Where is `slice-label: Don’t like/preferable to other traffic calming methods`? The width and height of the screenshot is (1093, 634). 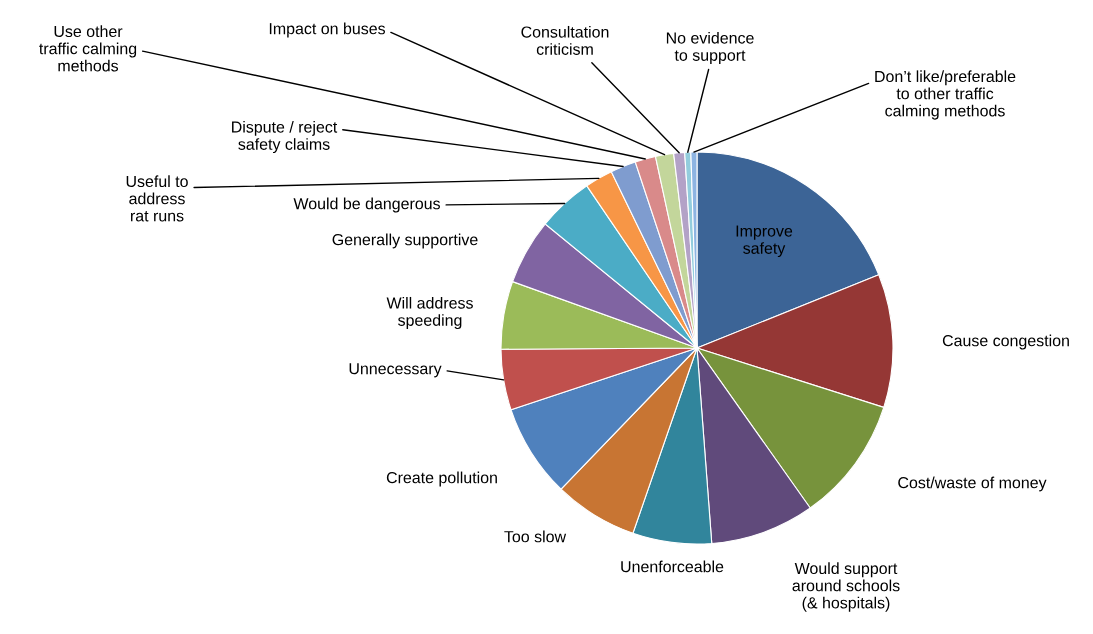 slice-label: Don’t like/preferable to other traffic calming methods is located at coordinates (945, 95).